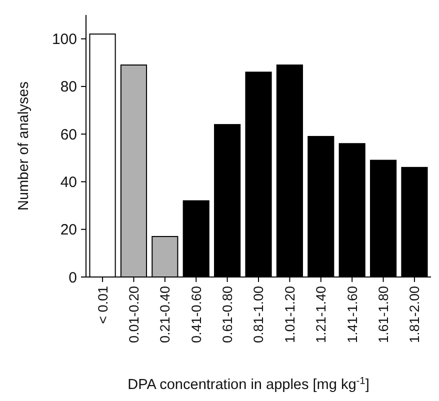 Image resolution: width=439 pixels, height=401 pixels. Describe the element at coordinates (228, 315) in the screenshot. I see `x-tick-label: 0.61-0.80` at that location.